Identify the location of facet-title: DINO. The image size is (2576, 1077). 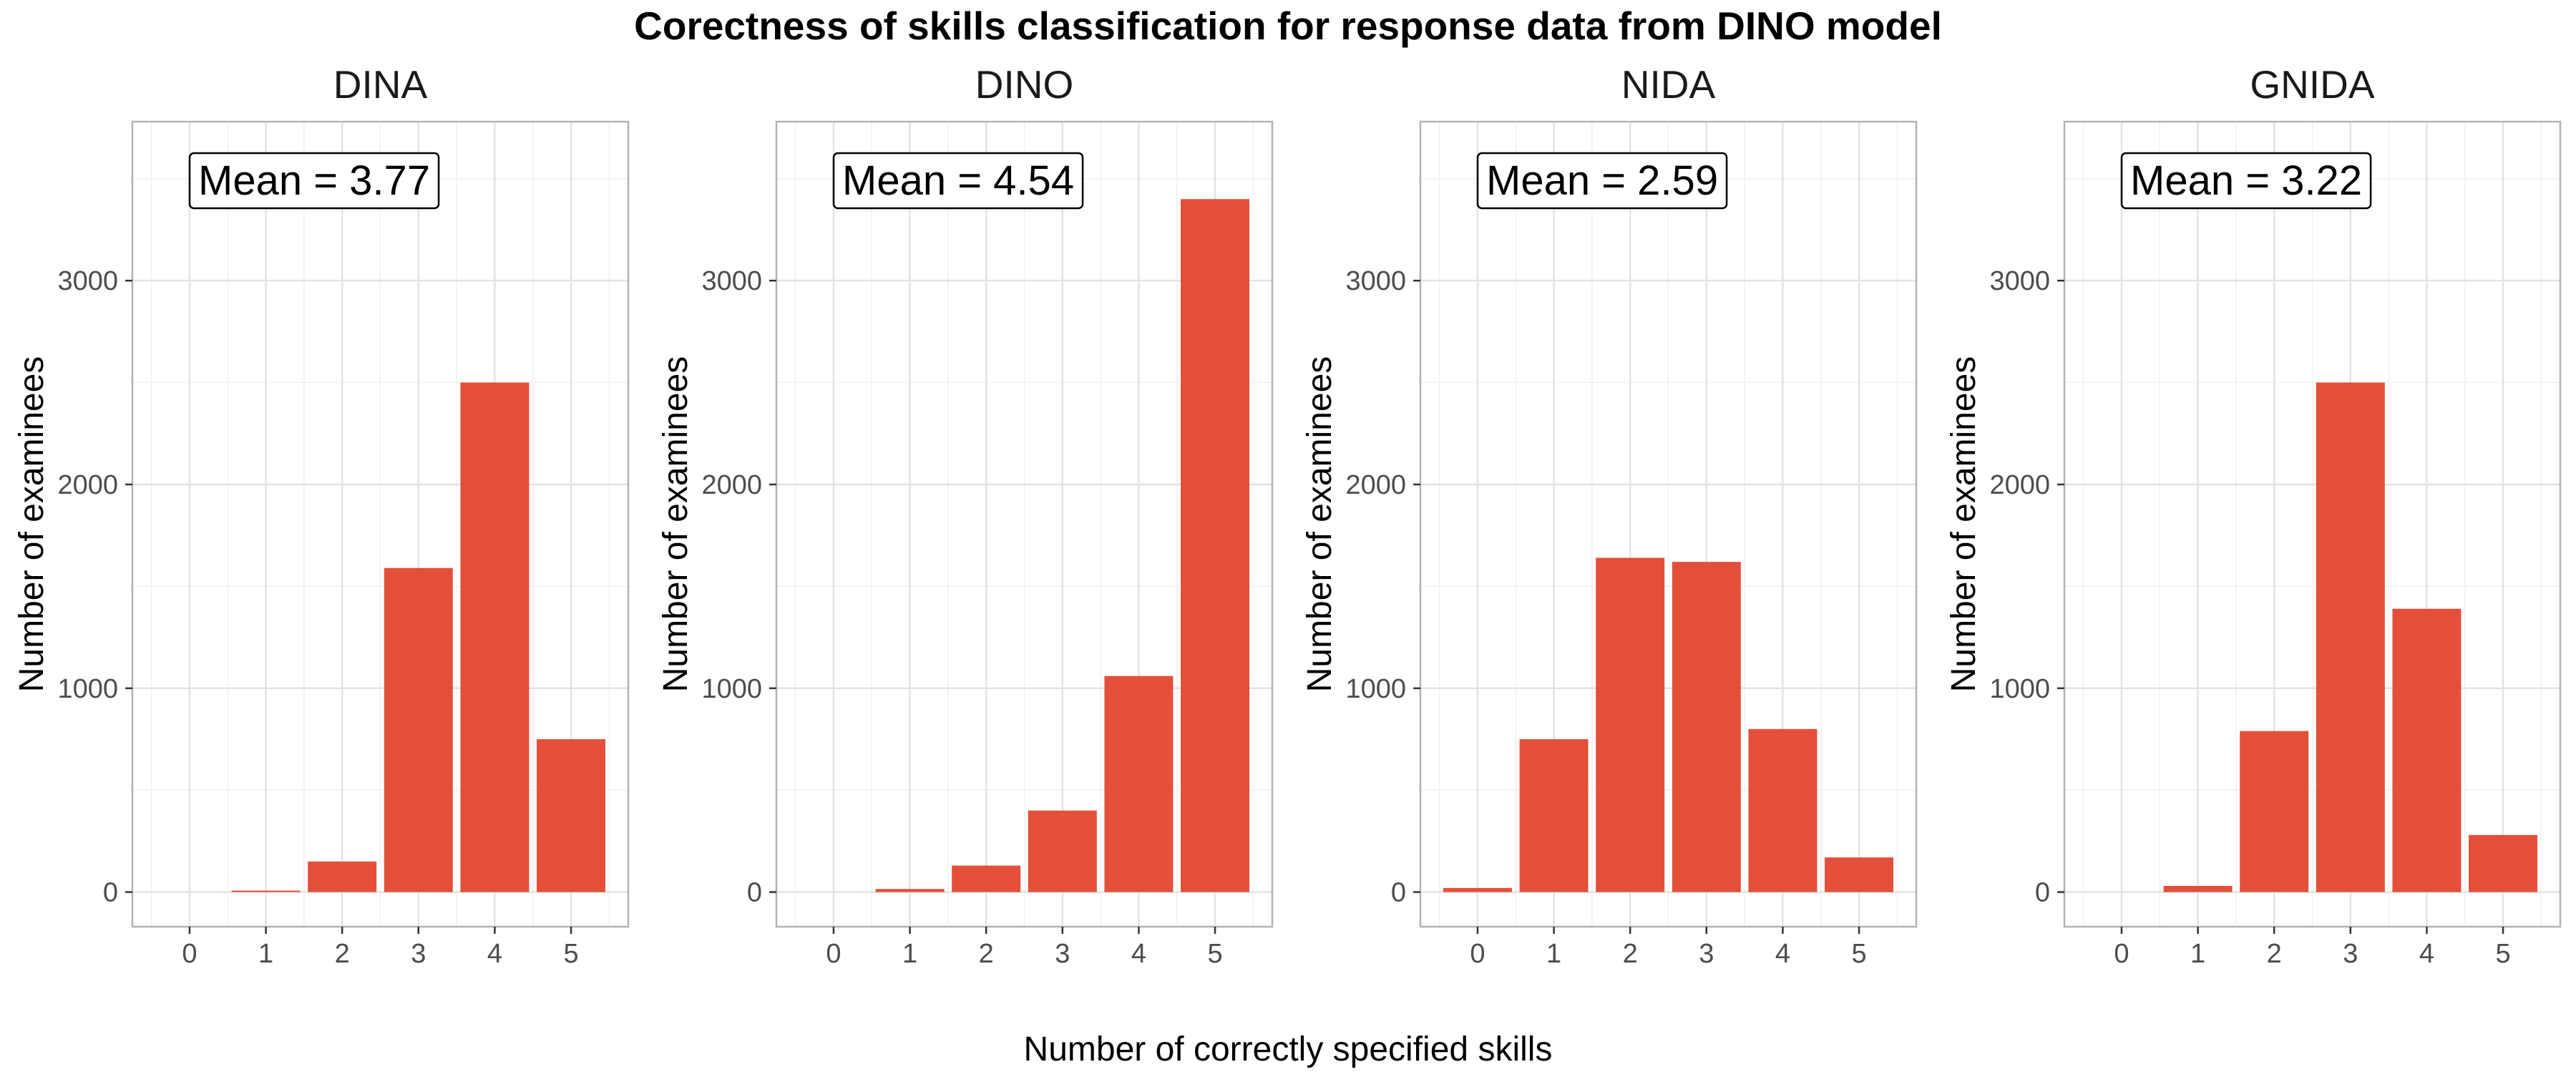
(1024, 84).